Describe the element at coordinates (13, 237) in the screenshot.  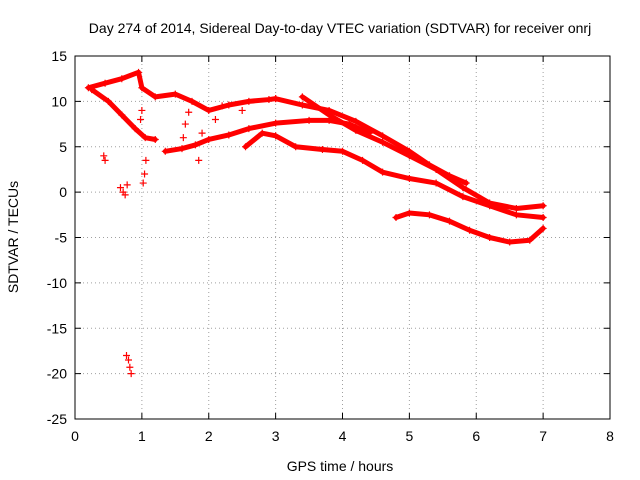
I see `y-axis-label: SDTVAR / TECUs` at that location.